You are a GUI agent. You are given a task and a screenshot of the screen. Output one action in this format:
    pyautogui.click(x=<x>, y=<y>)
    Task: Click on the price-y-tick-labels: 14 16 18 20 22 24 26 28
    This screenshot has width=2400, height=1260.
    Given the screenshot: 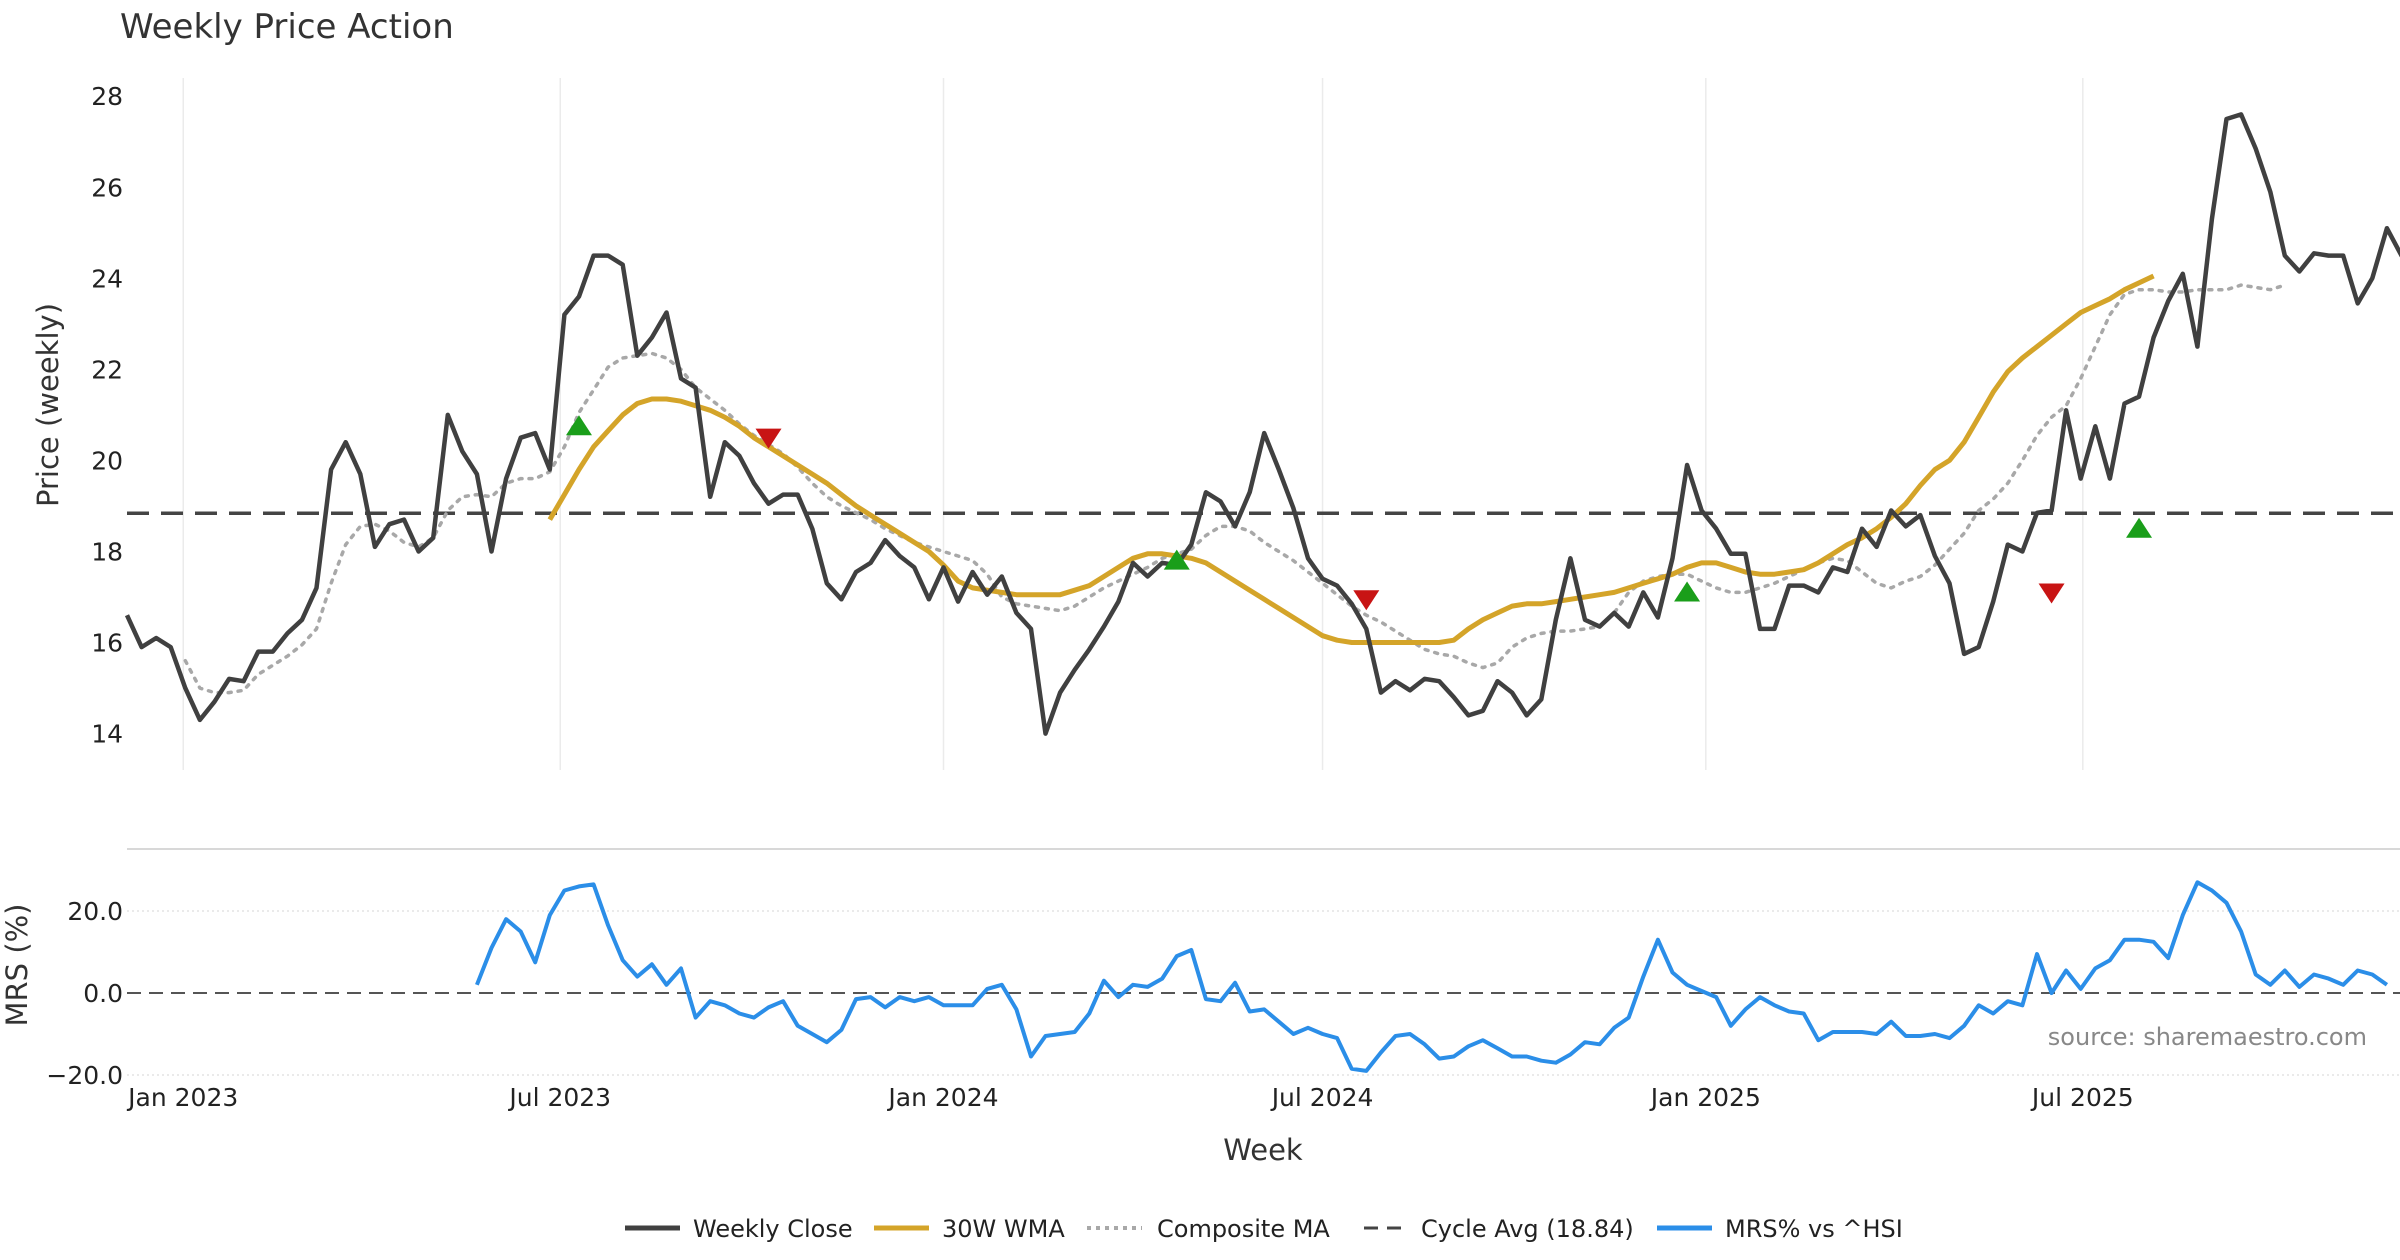 What is the action you would take?
    pyautogui.click(x=107, y=415)
    